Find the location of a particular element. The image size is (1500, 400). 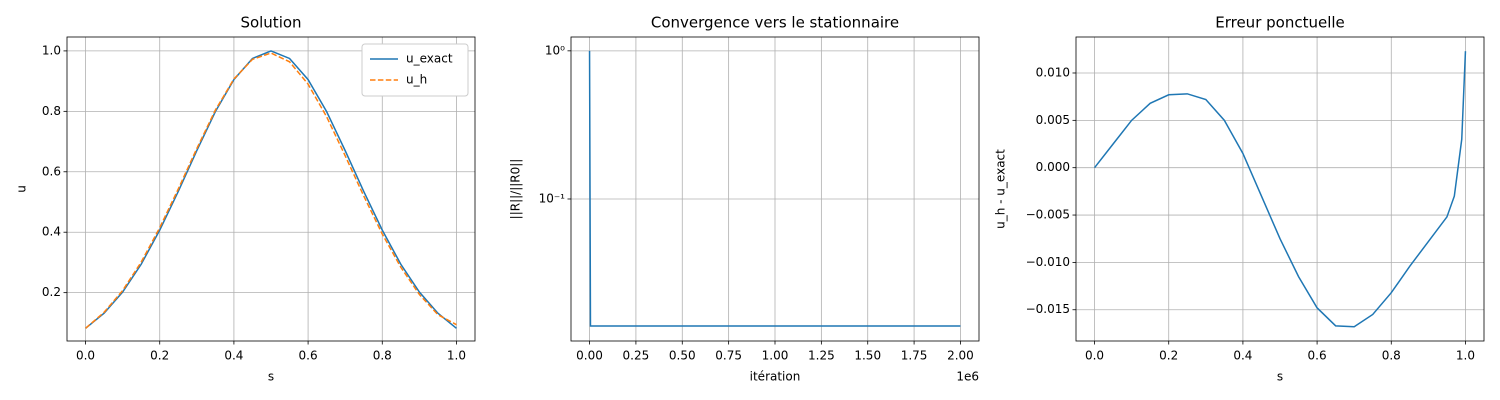

x-tick-label: 2.00 is located at coordinates (960, 356).